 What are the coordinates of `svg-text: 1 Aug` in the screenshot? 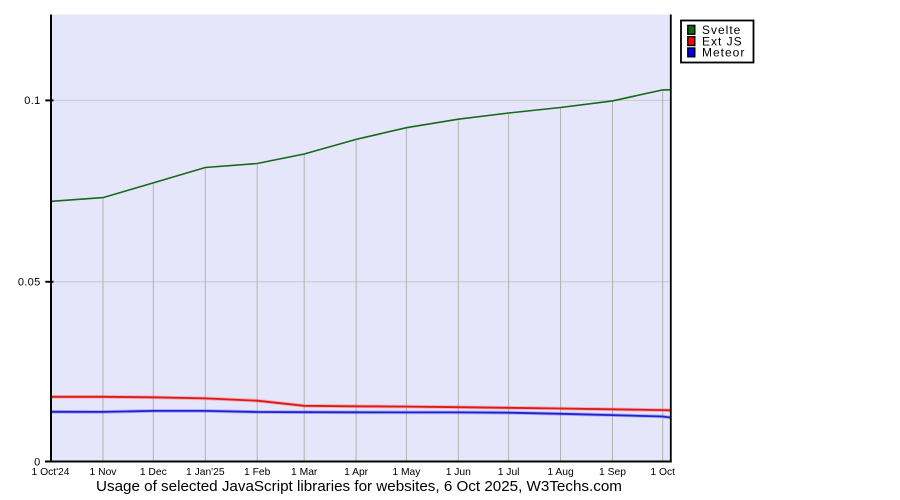 It's located at (560, 472).